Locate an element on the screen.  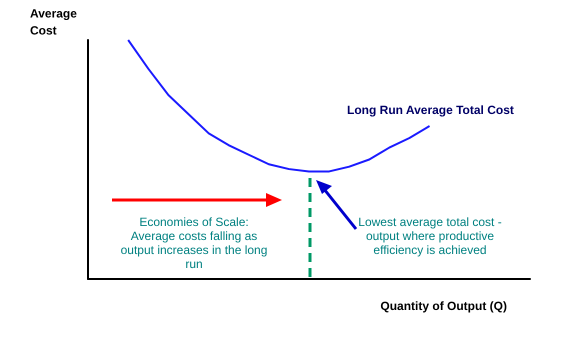
y-axis-title: Average Cost is located at coordinates (54, 22).